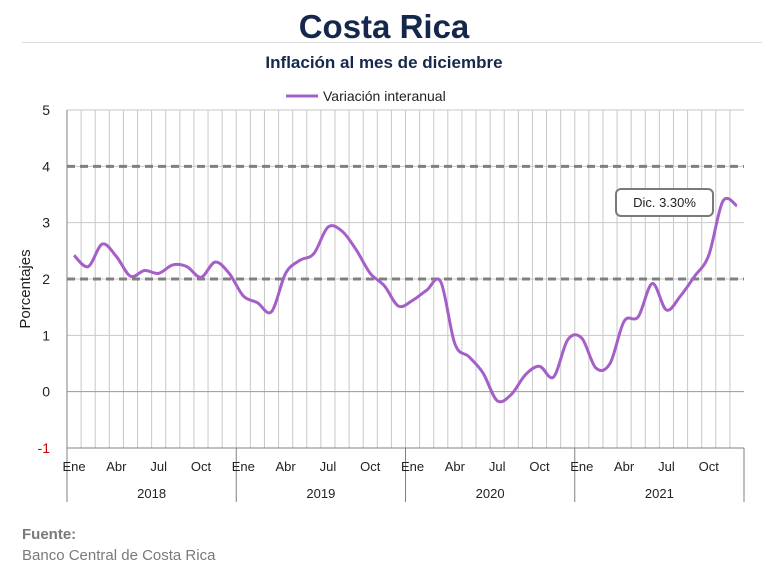  Describe the element at coordinates (46, 392) in the screenshot. I see `y-tick-label: 0` at that location.